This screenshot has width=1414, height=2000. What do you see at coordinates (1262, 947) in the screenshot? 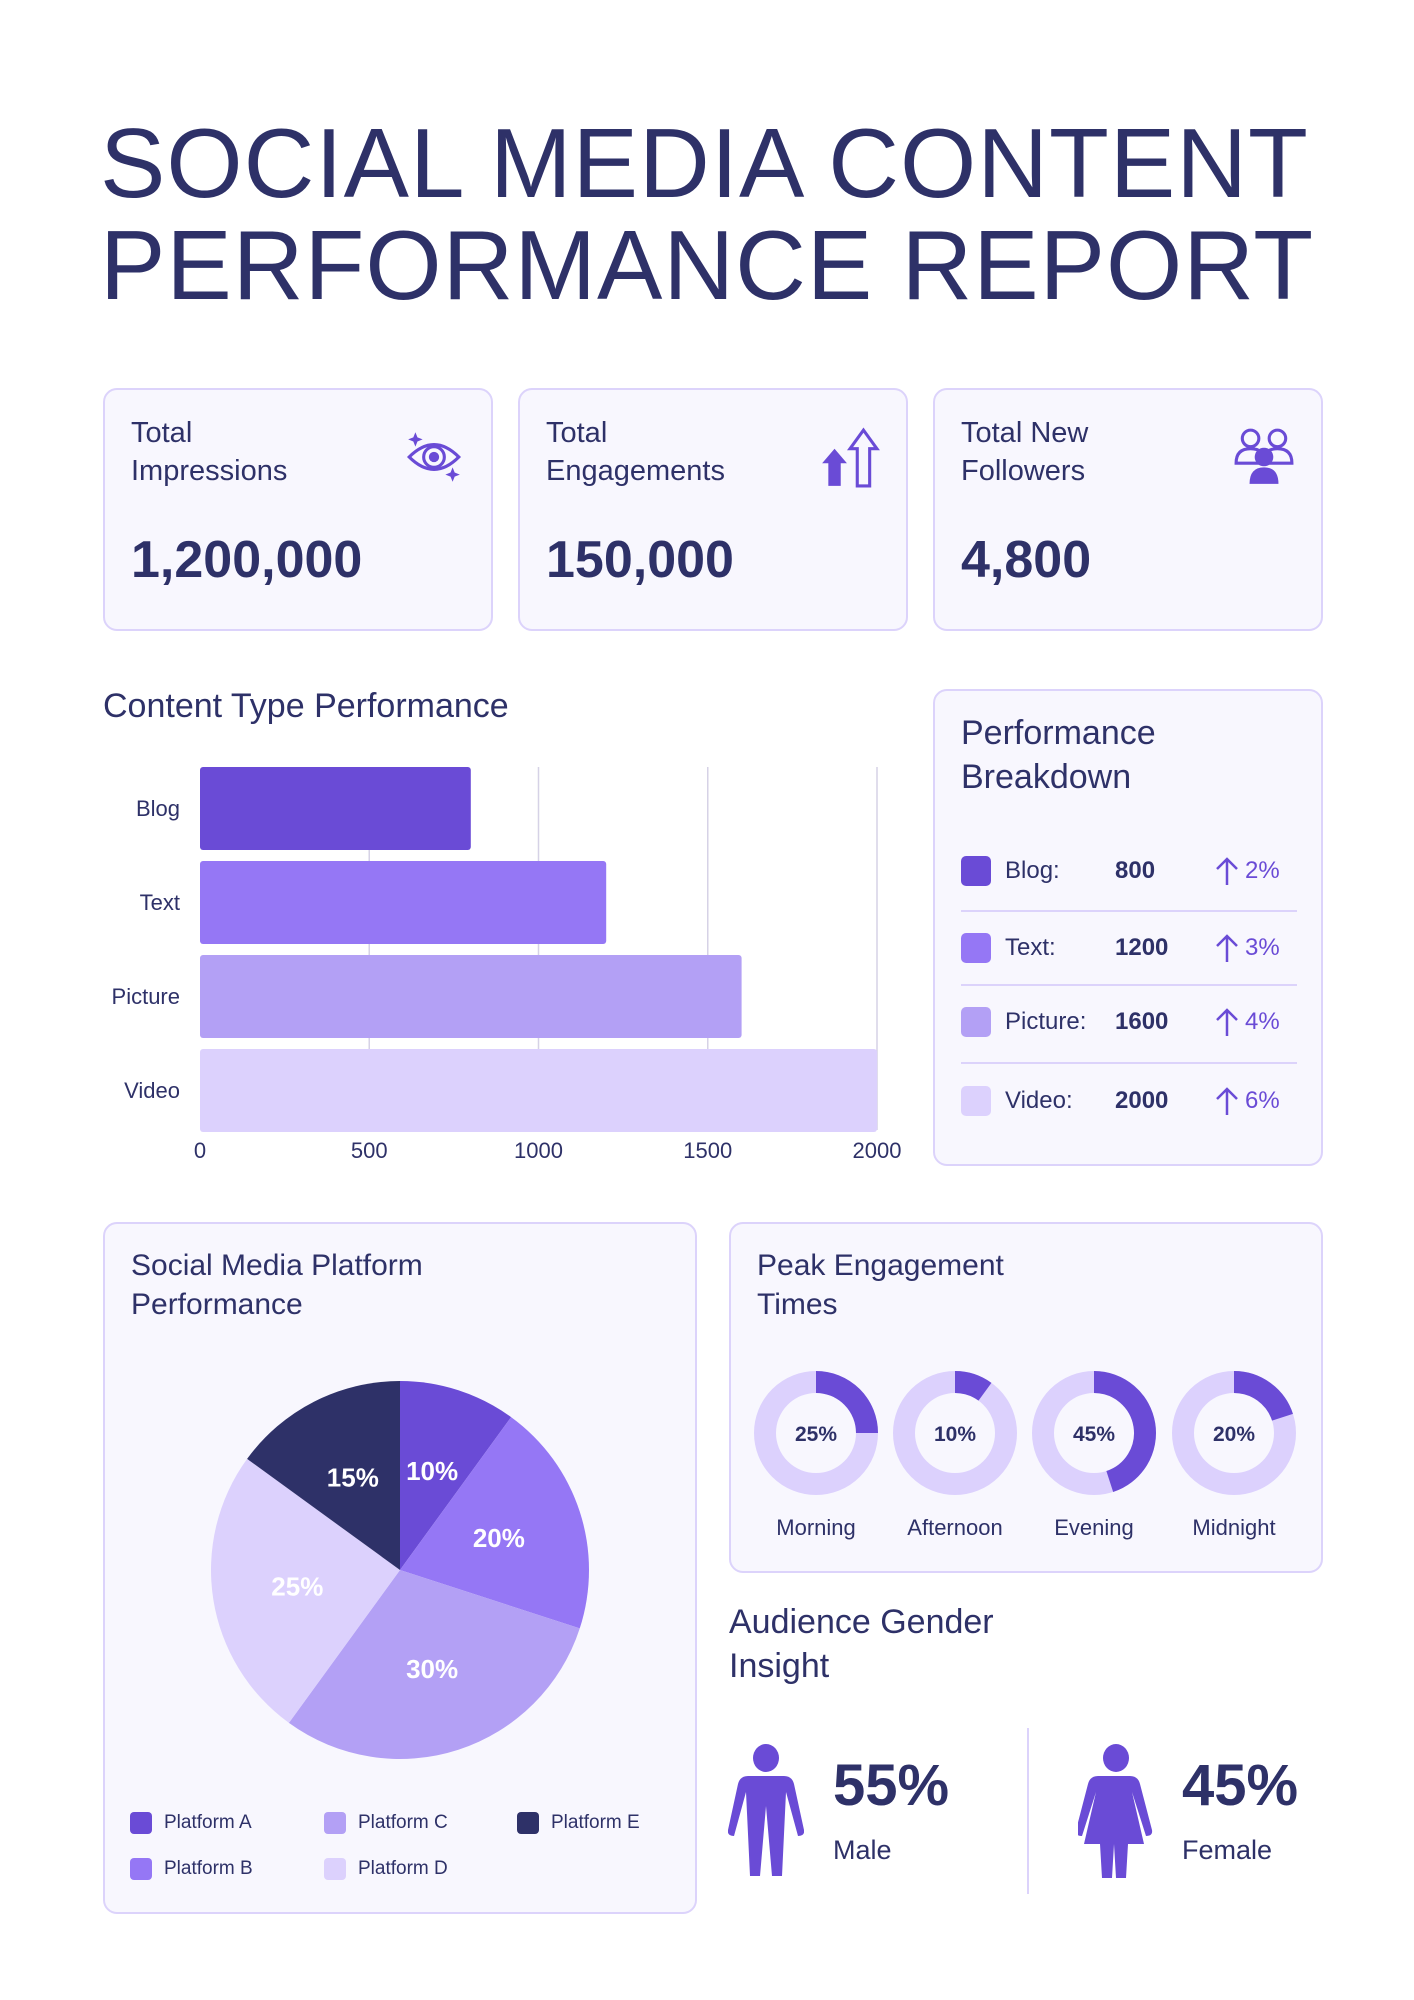
I see `row-change: 3%` at bounding box center [1262, 947].